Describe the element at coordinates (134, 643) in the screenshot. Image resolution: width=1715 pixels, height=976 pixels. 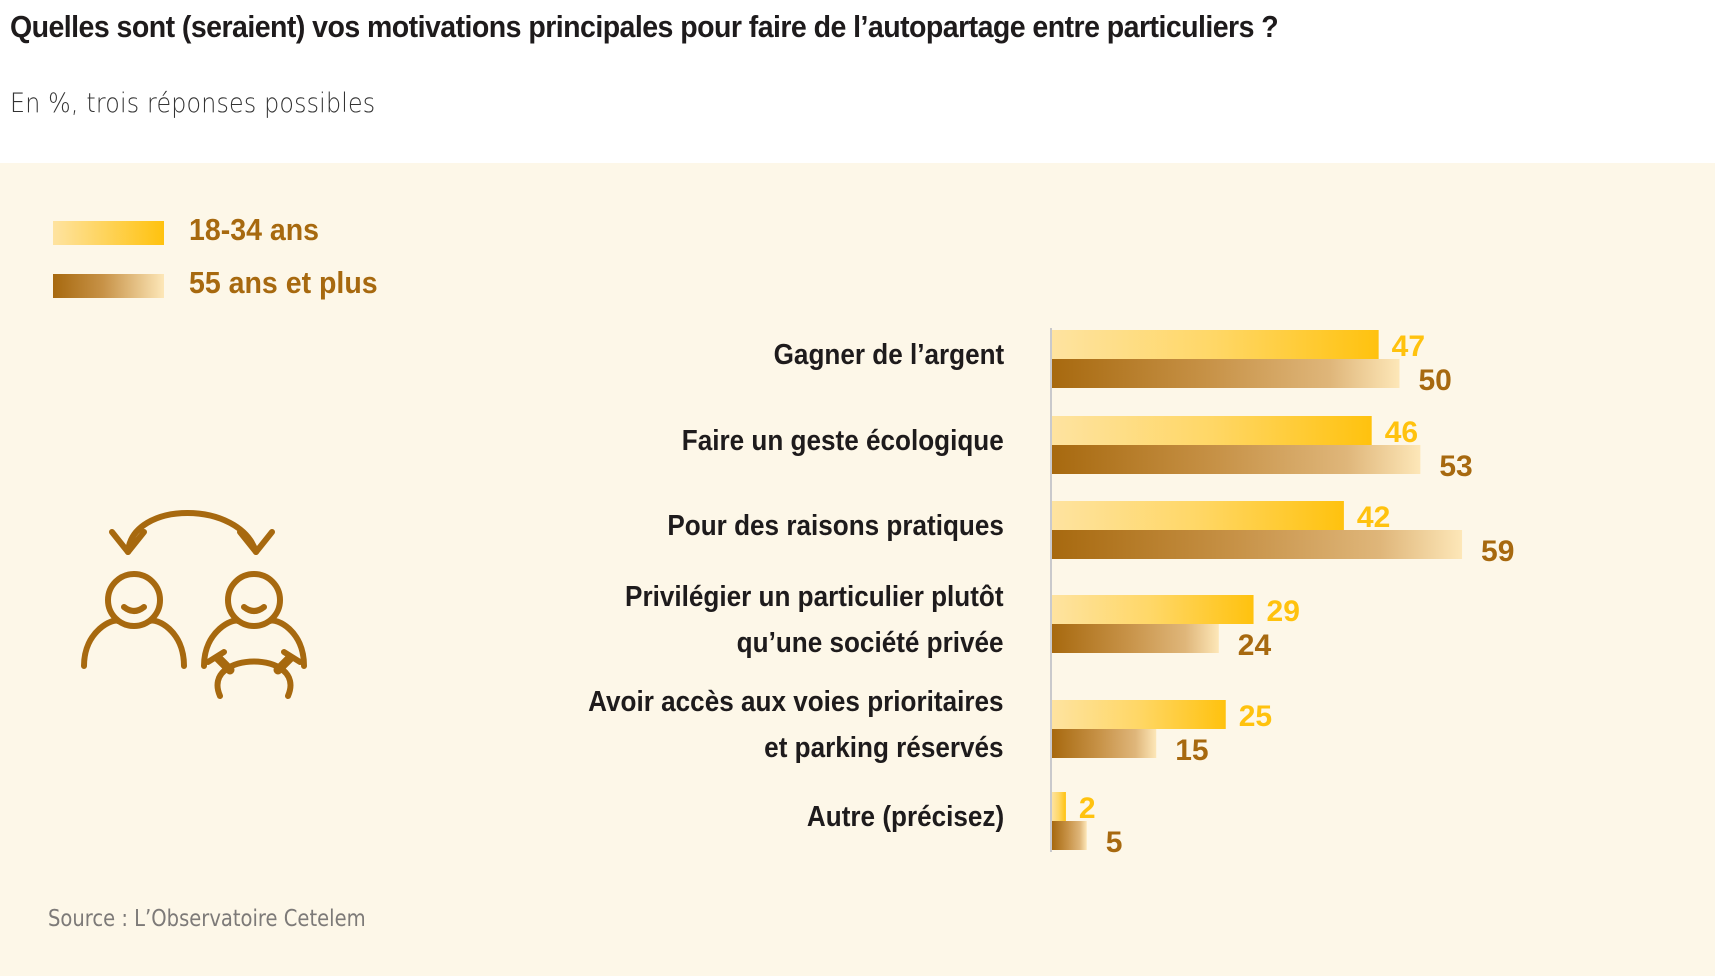
I see `person-left-body` at that location.